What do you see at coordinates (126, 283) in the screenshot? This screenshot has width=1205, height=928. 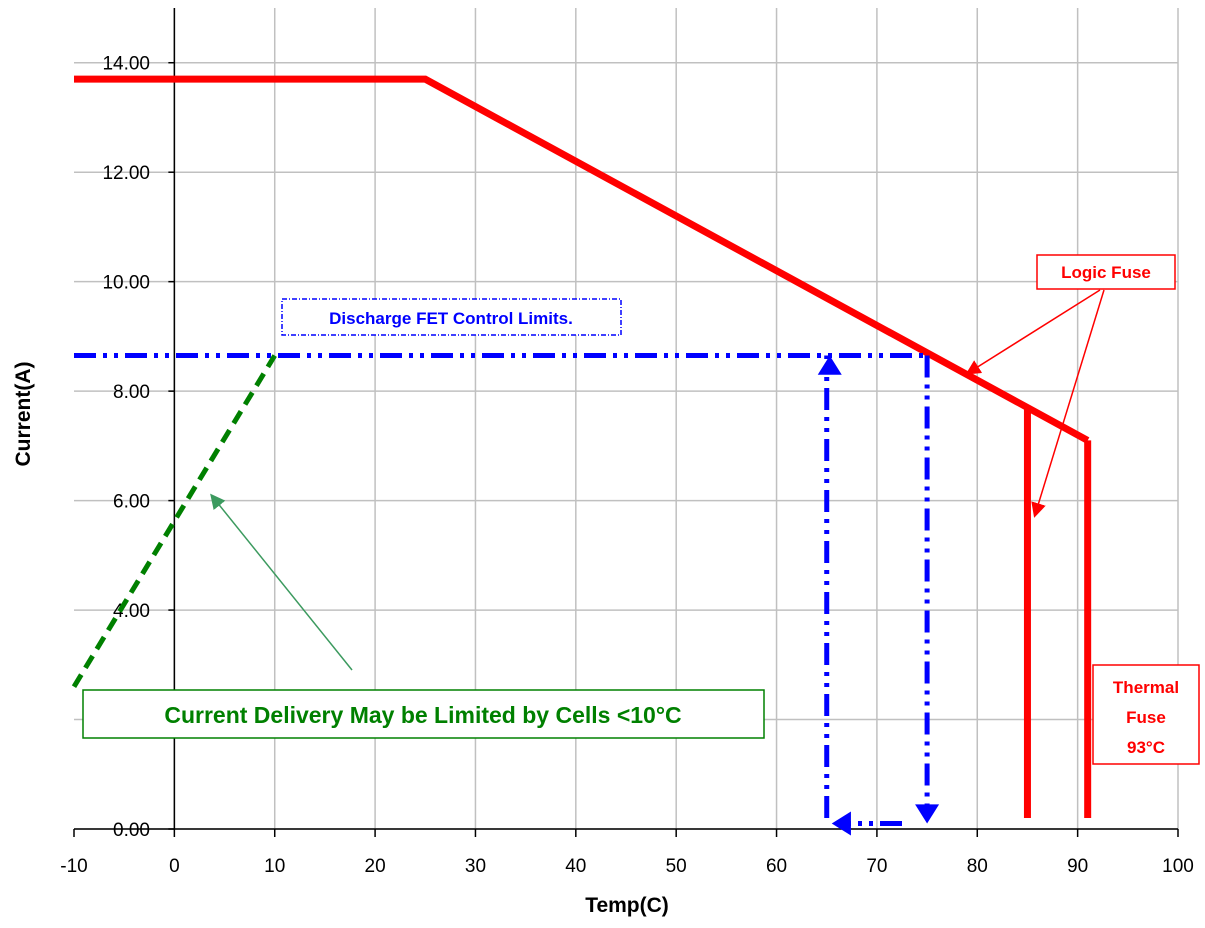 I see `y-tick-label: 10.00` at bounding box center [126, 283].